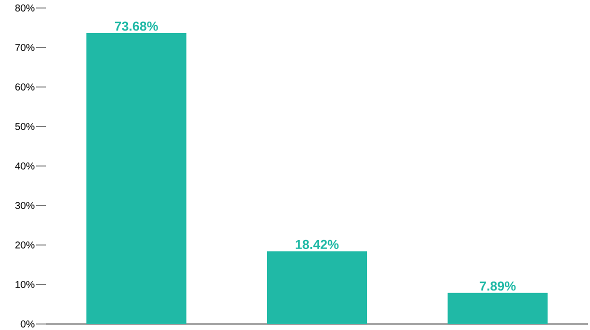  I want to click on y-tick-label: 20%, so click(24, 245).